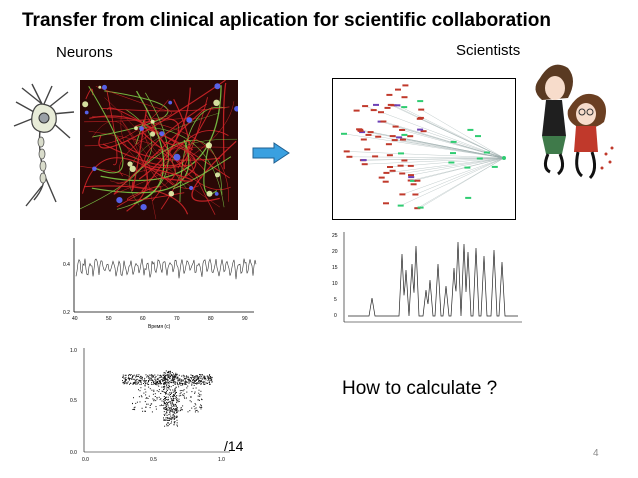  Describe the element at coordinates (66, 313) in the screenshot. I see `y-tick-1: 0.2` at that location.